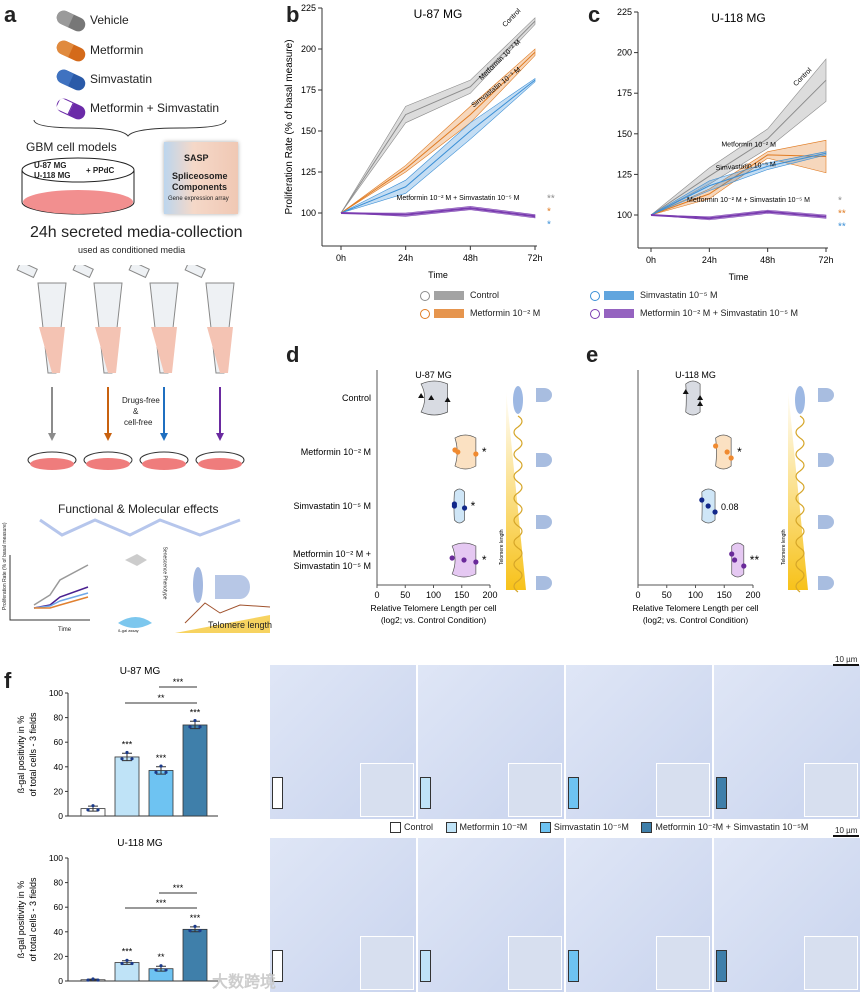  Describe the element at coordinates (240, 625) in the screenshot. I see `telomere-label: Telomere length` at that location.